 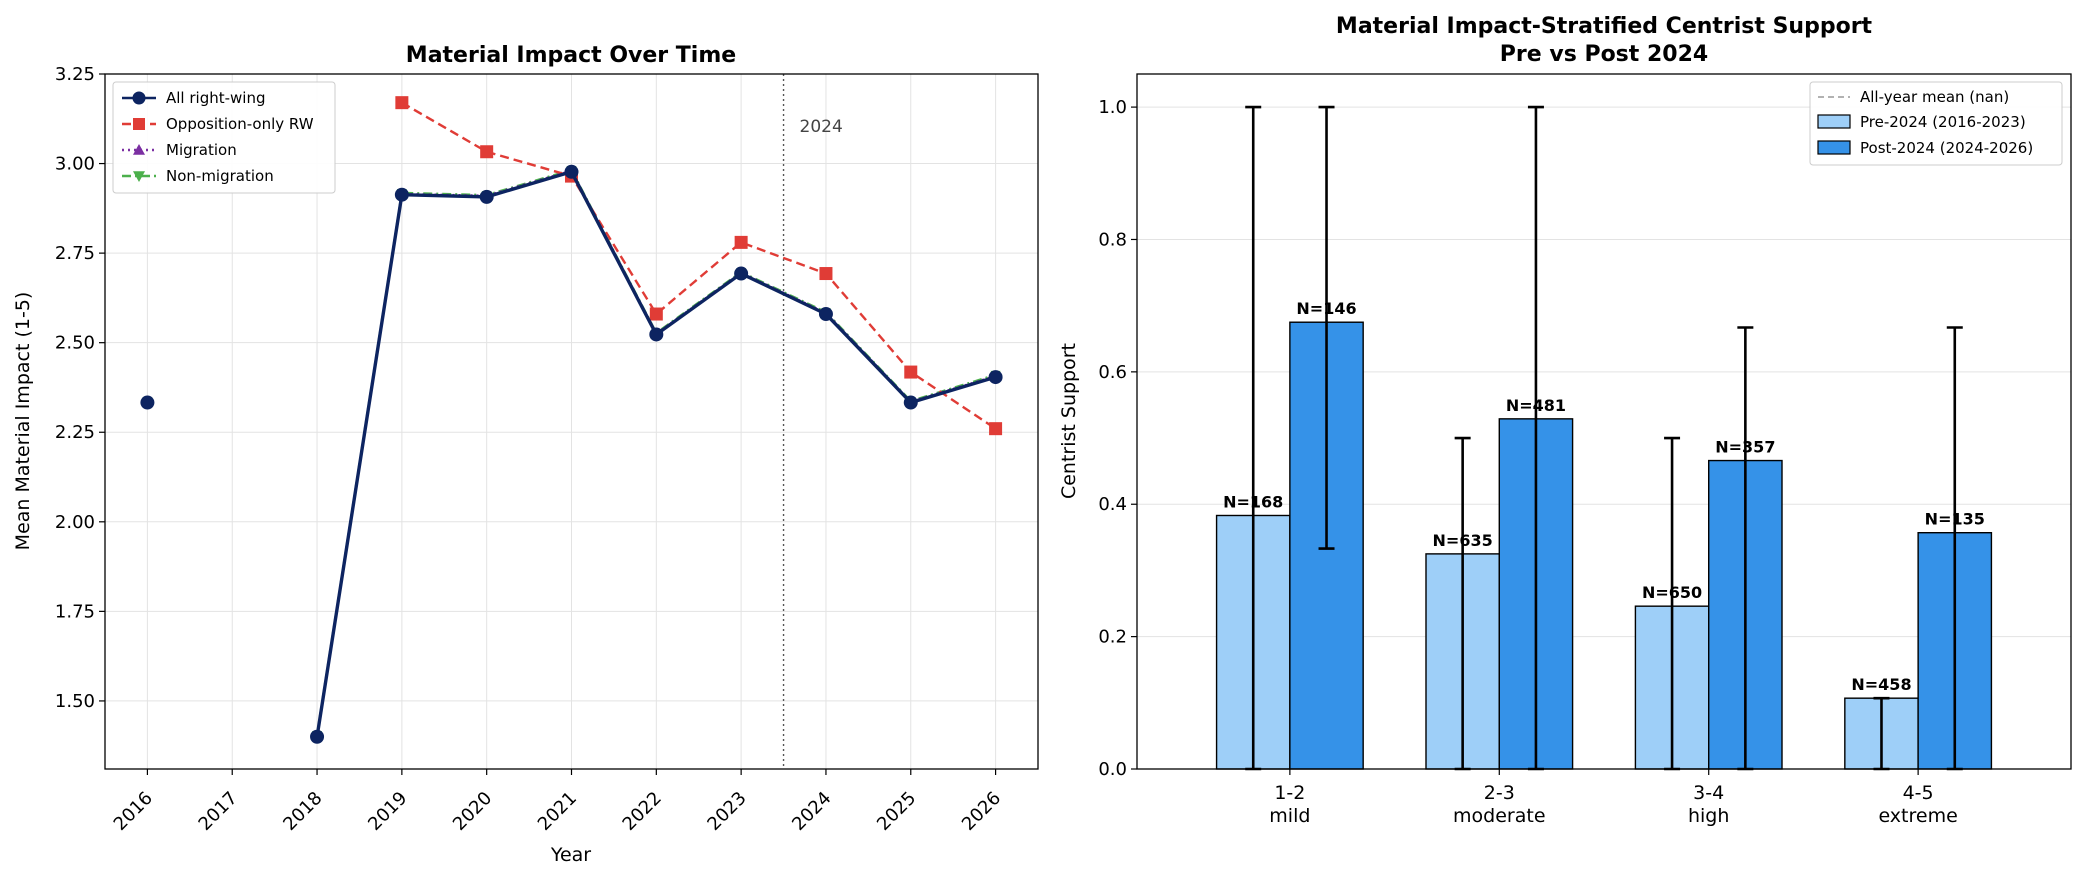 I want to click on legend-swatch-post, so click(x=1834, y=147).